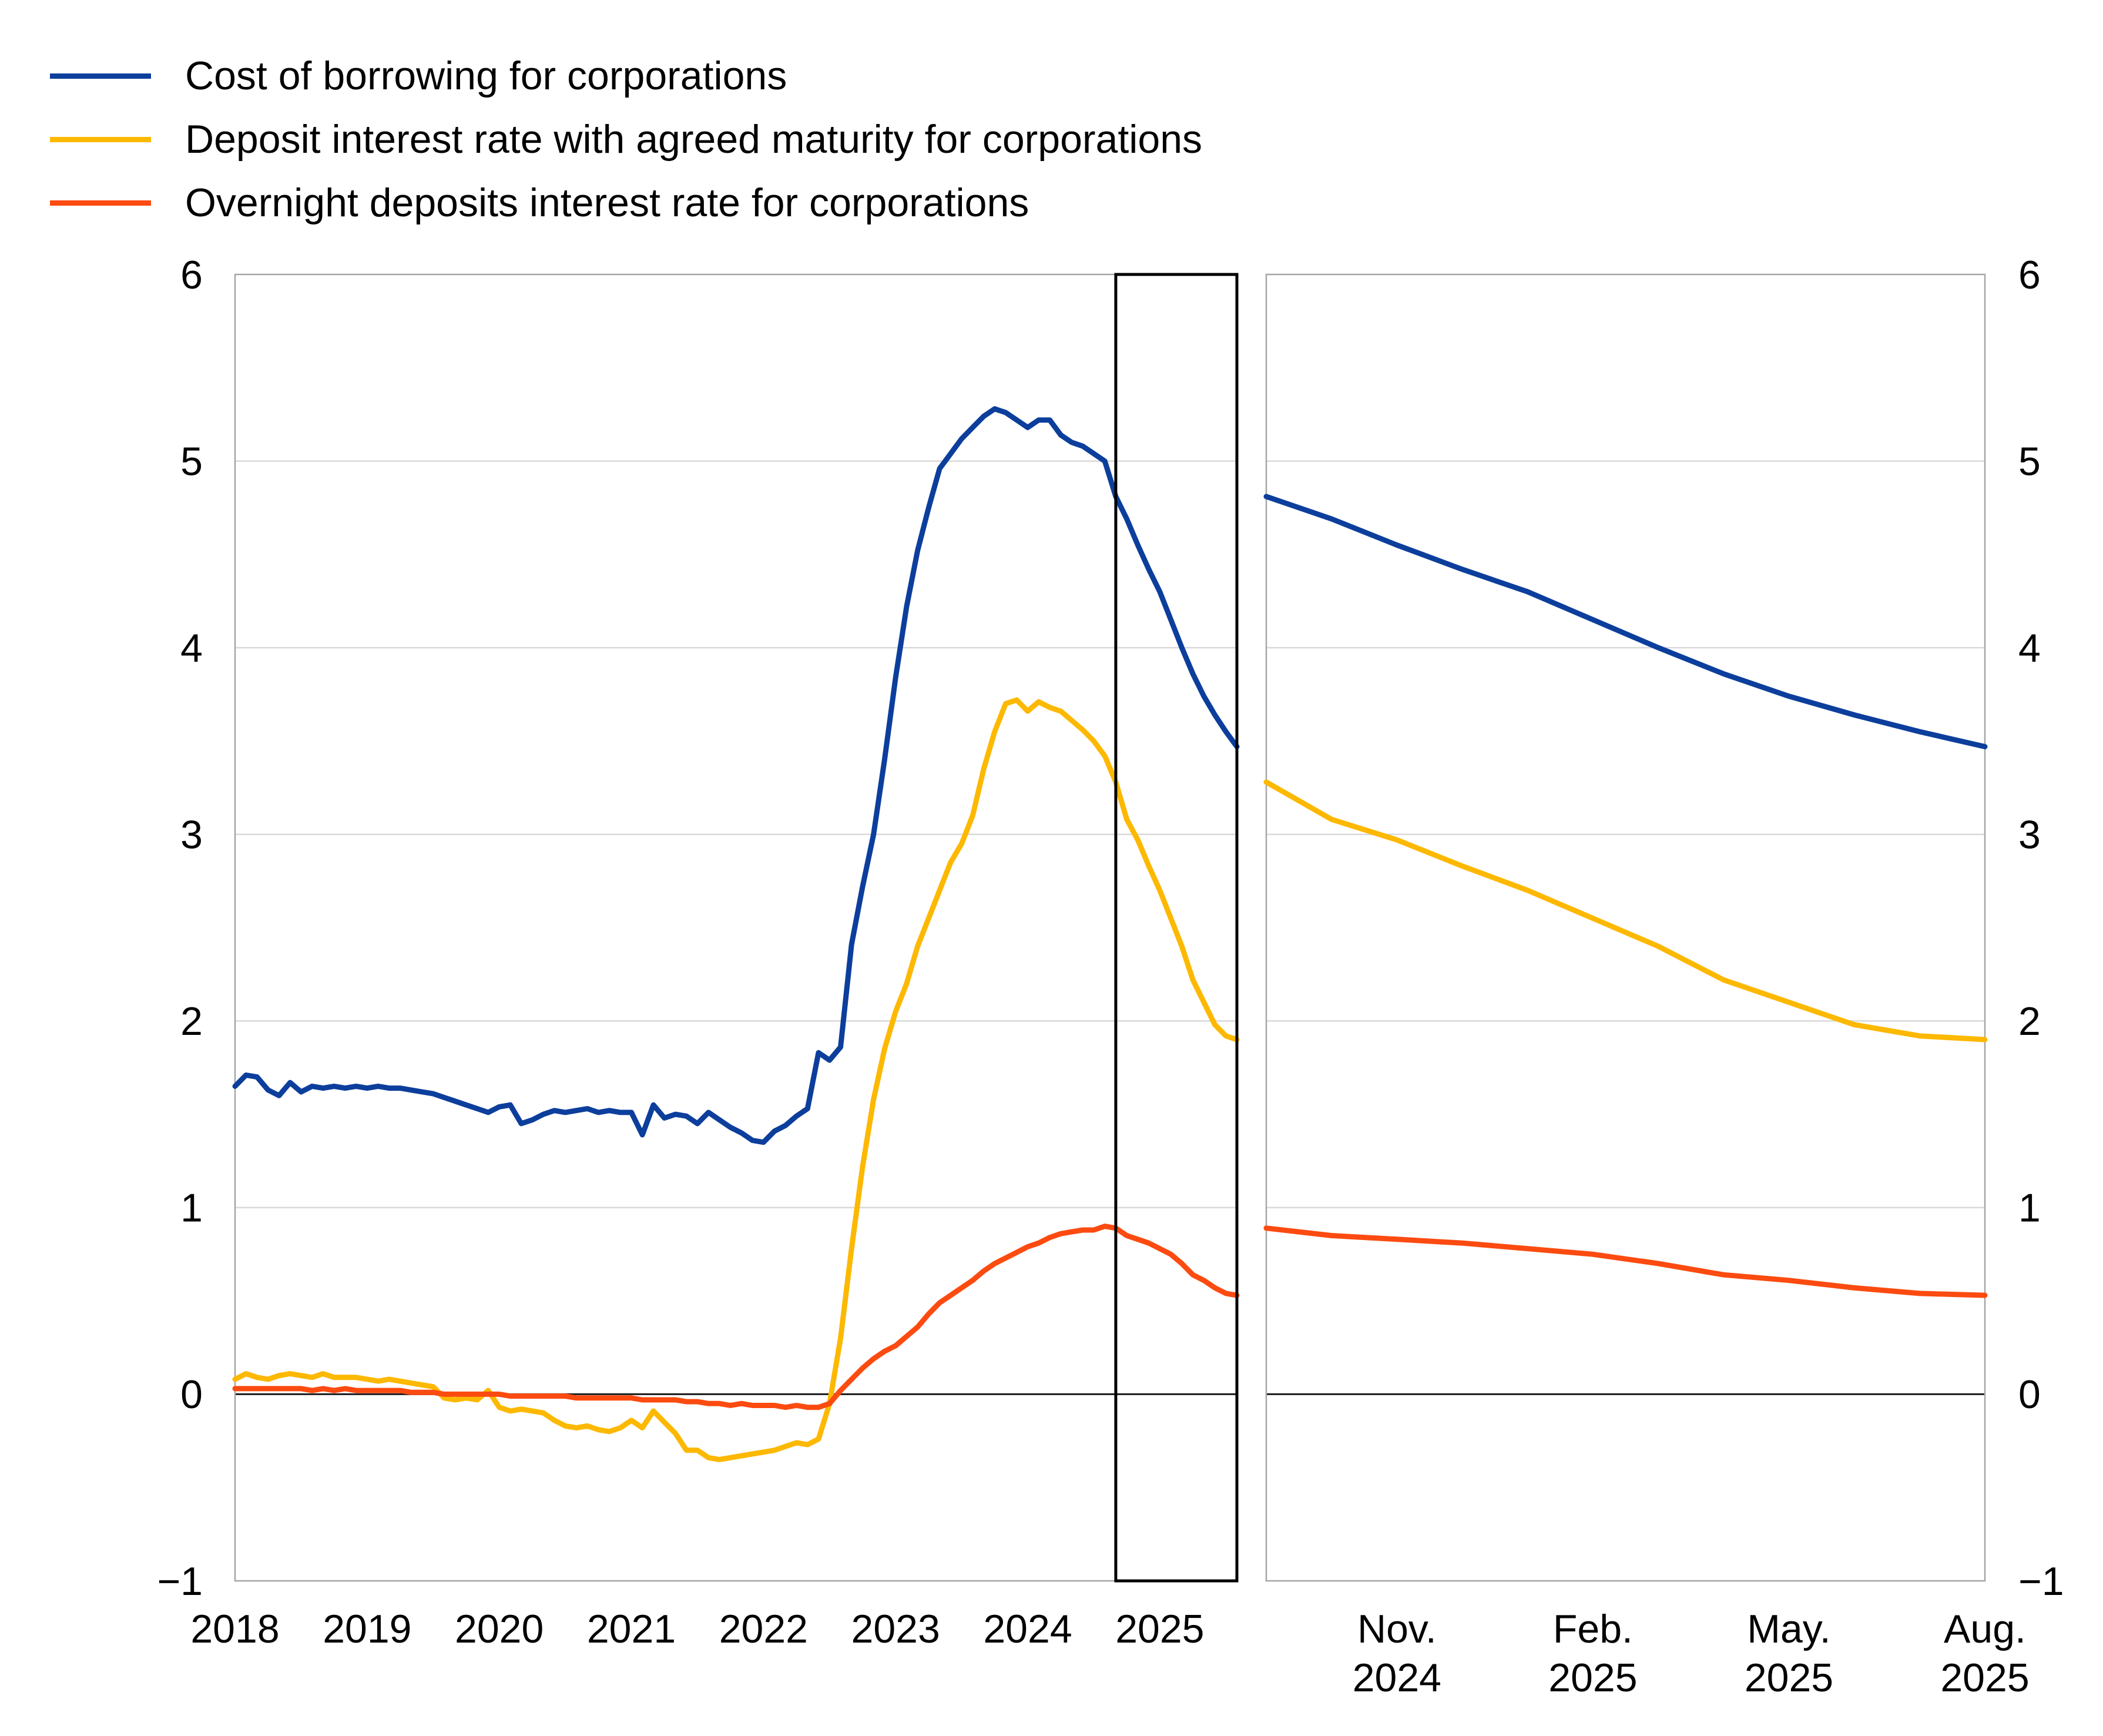 The height and width of the screenshot is (1736, 2103). What do you see at coordinates (100, 139) in the screenshot?
I see `legend-line-swatch-yellow` at bounding box center [100, 139].